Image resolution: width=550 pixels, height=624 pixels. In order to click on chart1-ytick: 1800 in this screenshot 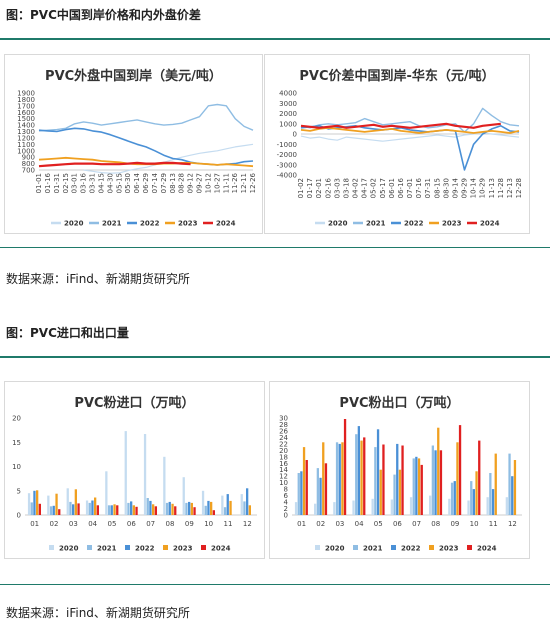, I will do `click(26, 100)`.